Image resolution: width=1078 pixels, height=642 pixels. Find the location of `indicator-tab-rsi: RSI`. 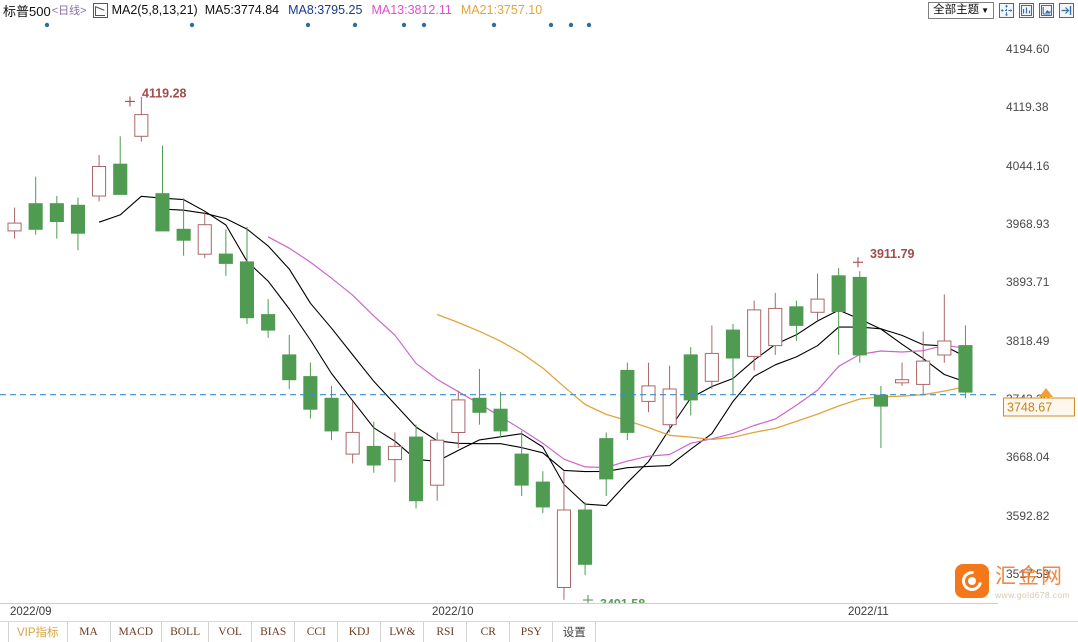

indicator-tab-rsi: RSI is located at coordinates (446, 632).